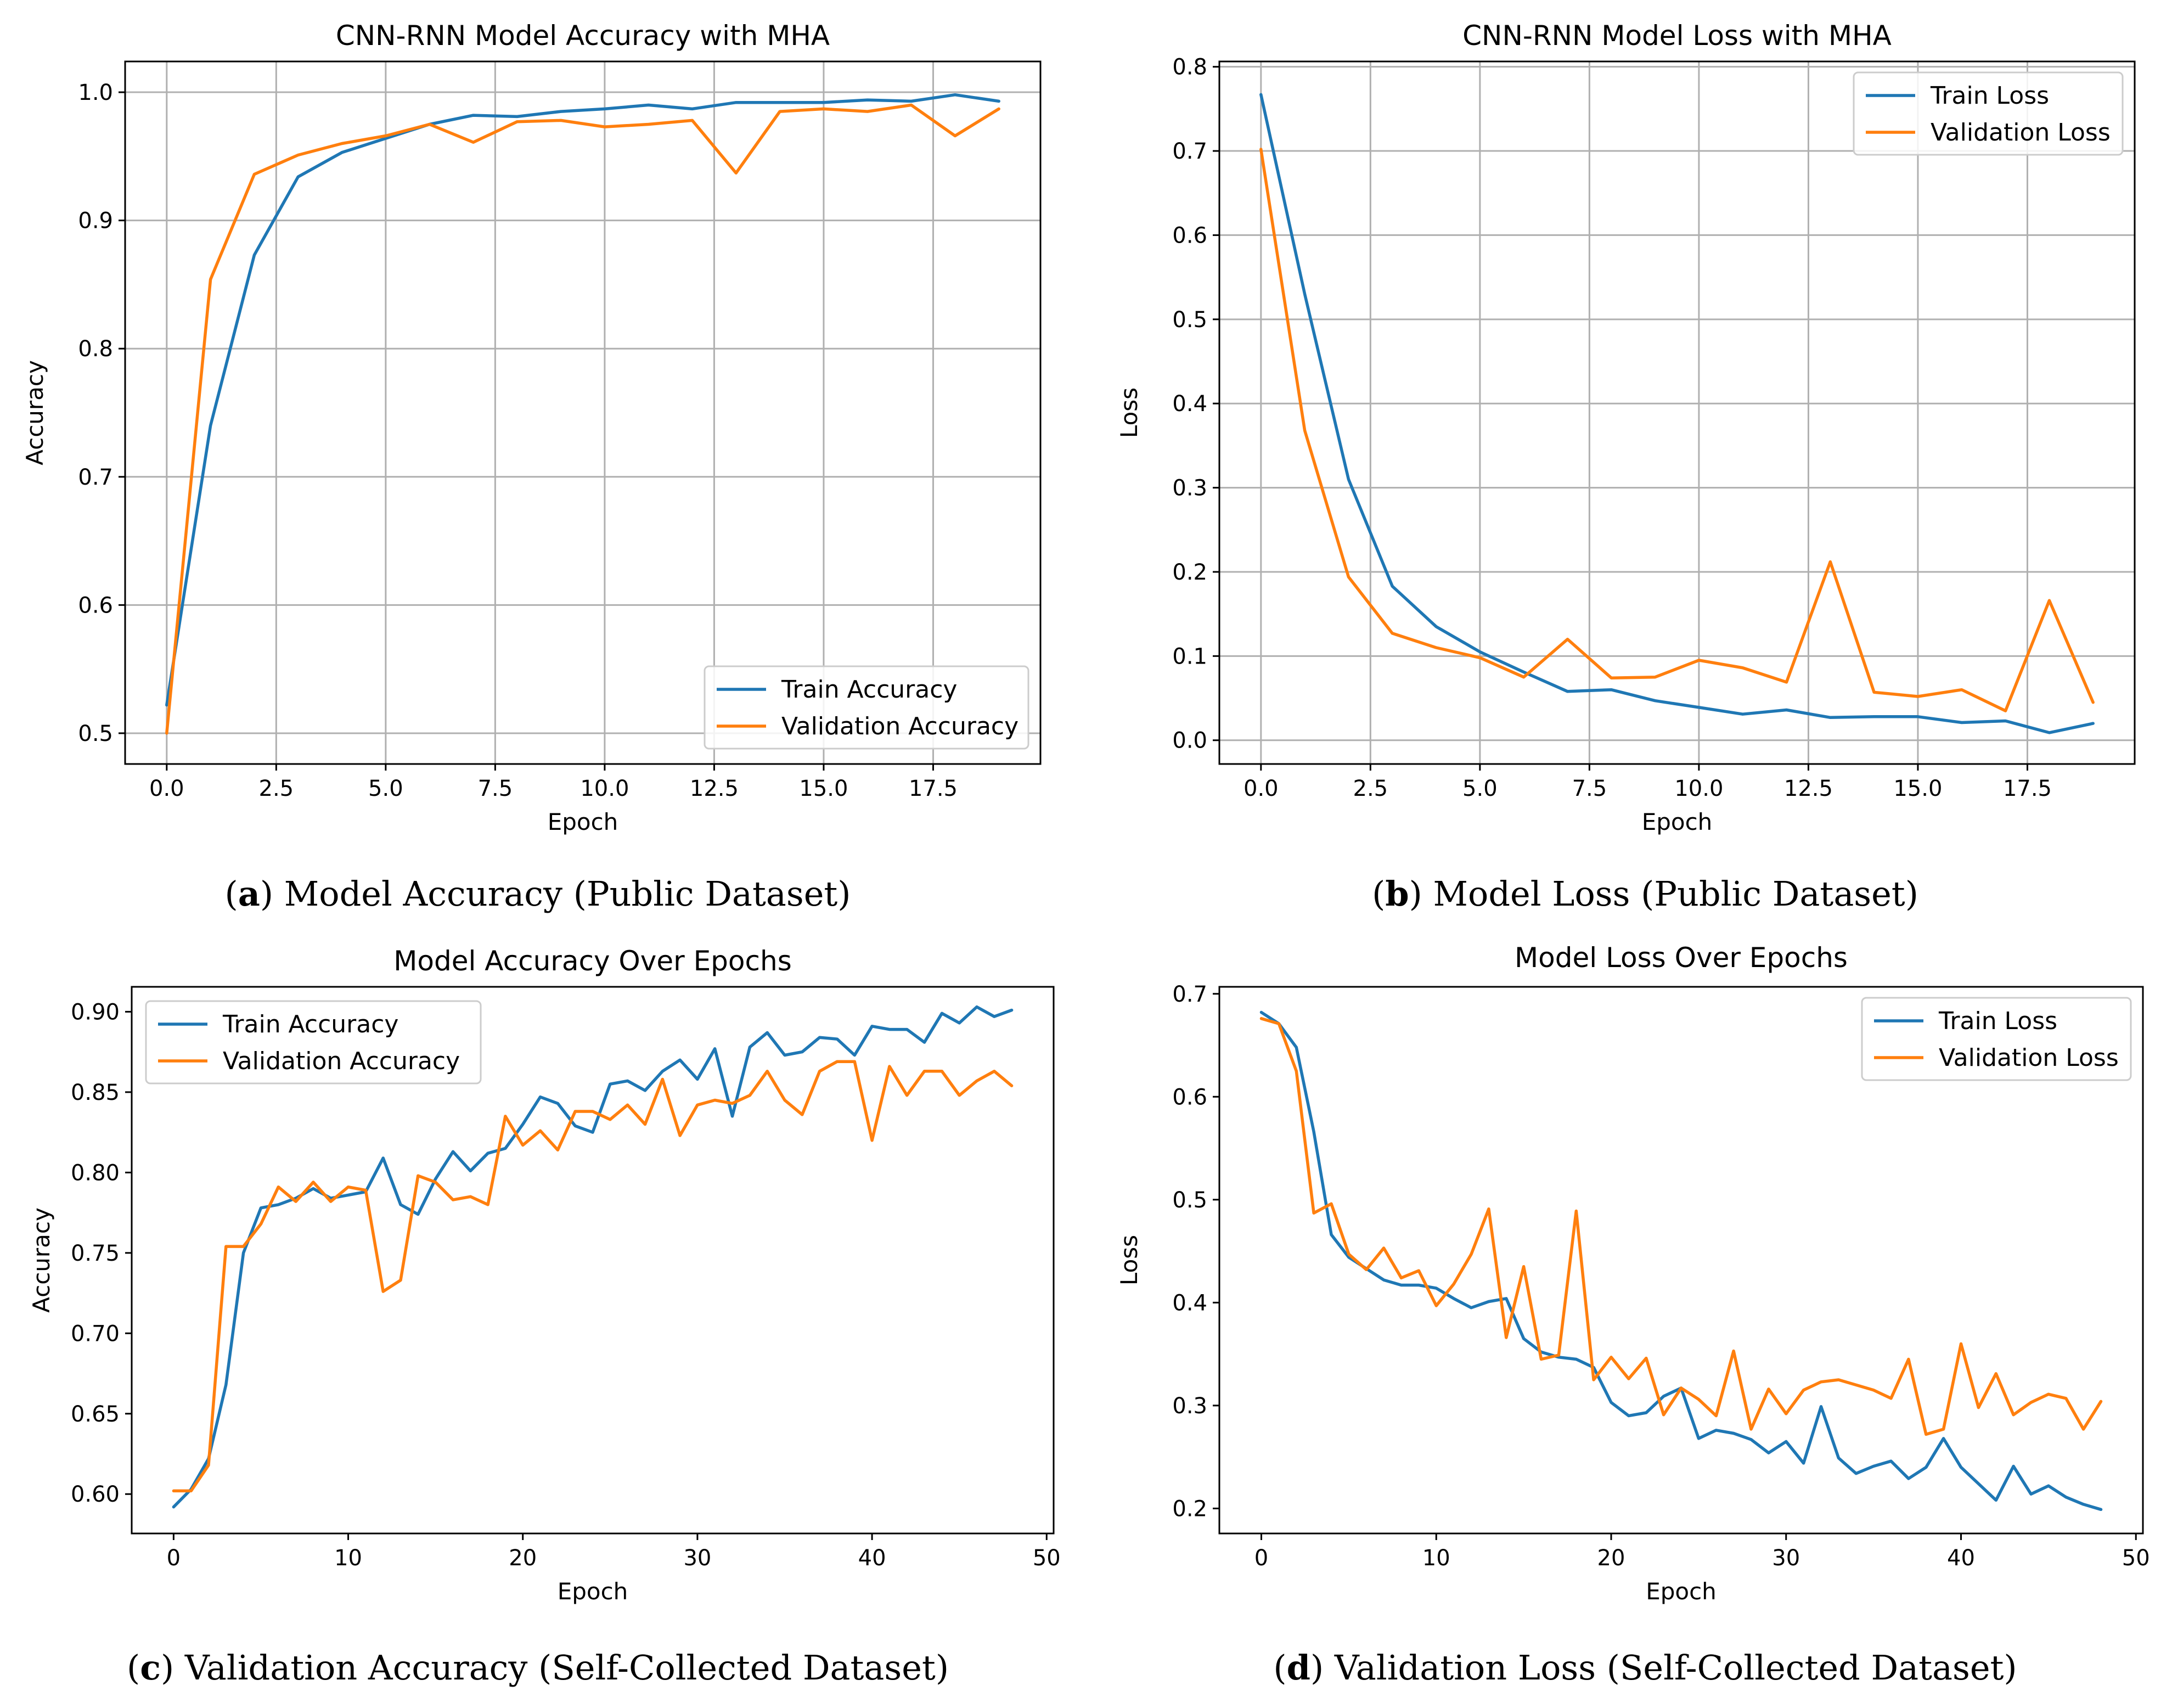  Describe the element at coordinates (1190, 235) in the screenshot. I see `y-tick-label: 0.6` at that location.